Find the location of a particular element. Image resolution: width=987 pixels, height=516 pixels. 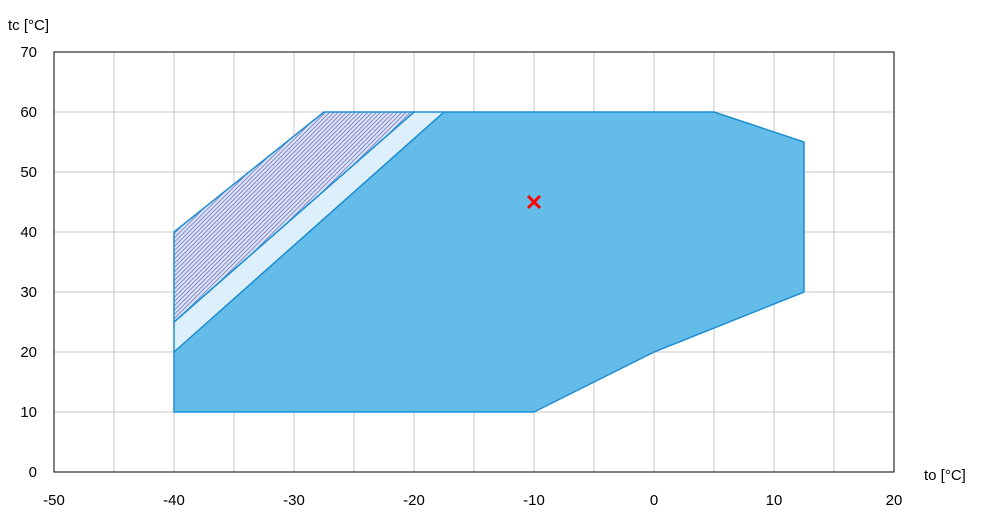

x-tick-label: -10 is located at coordinates (534, 500).